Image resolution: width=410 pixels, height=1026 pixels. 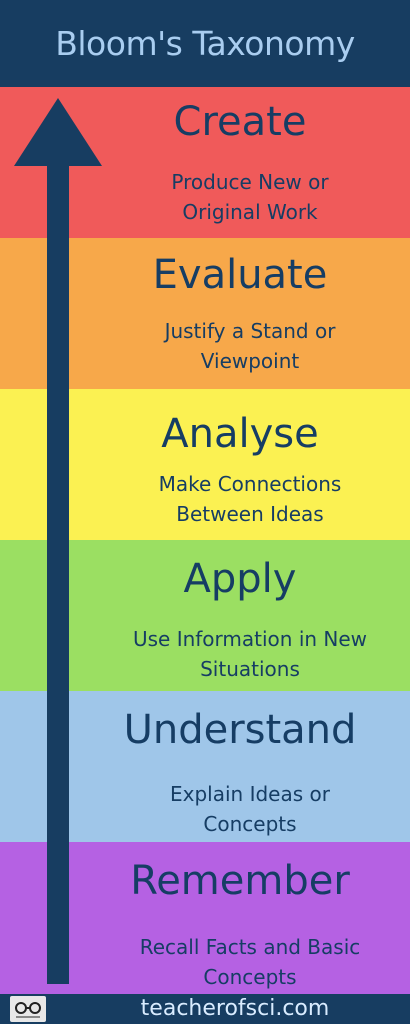 What do you see at coordinates (205, 615) in the screenshot?
I see `level-apply: Apply Use Information in New Situations` at bounding box center [205, 615].